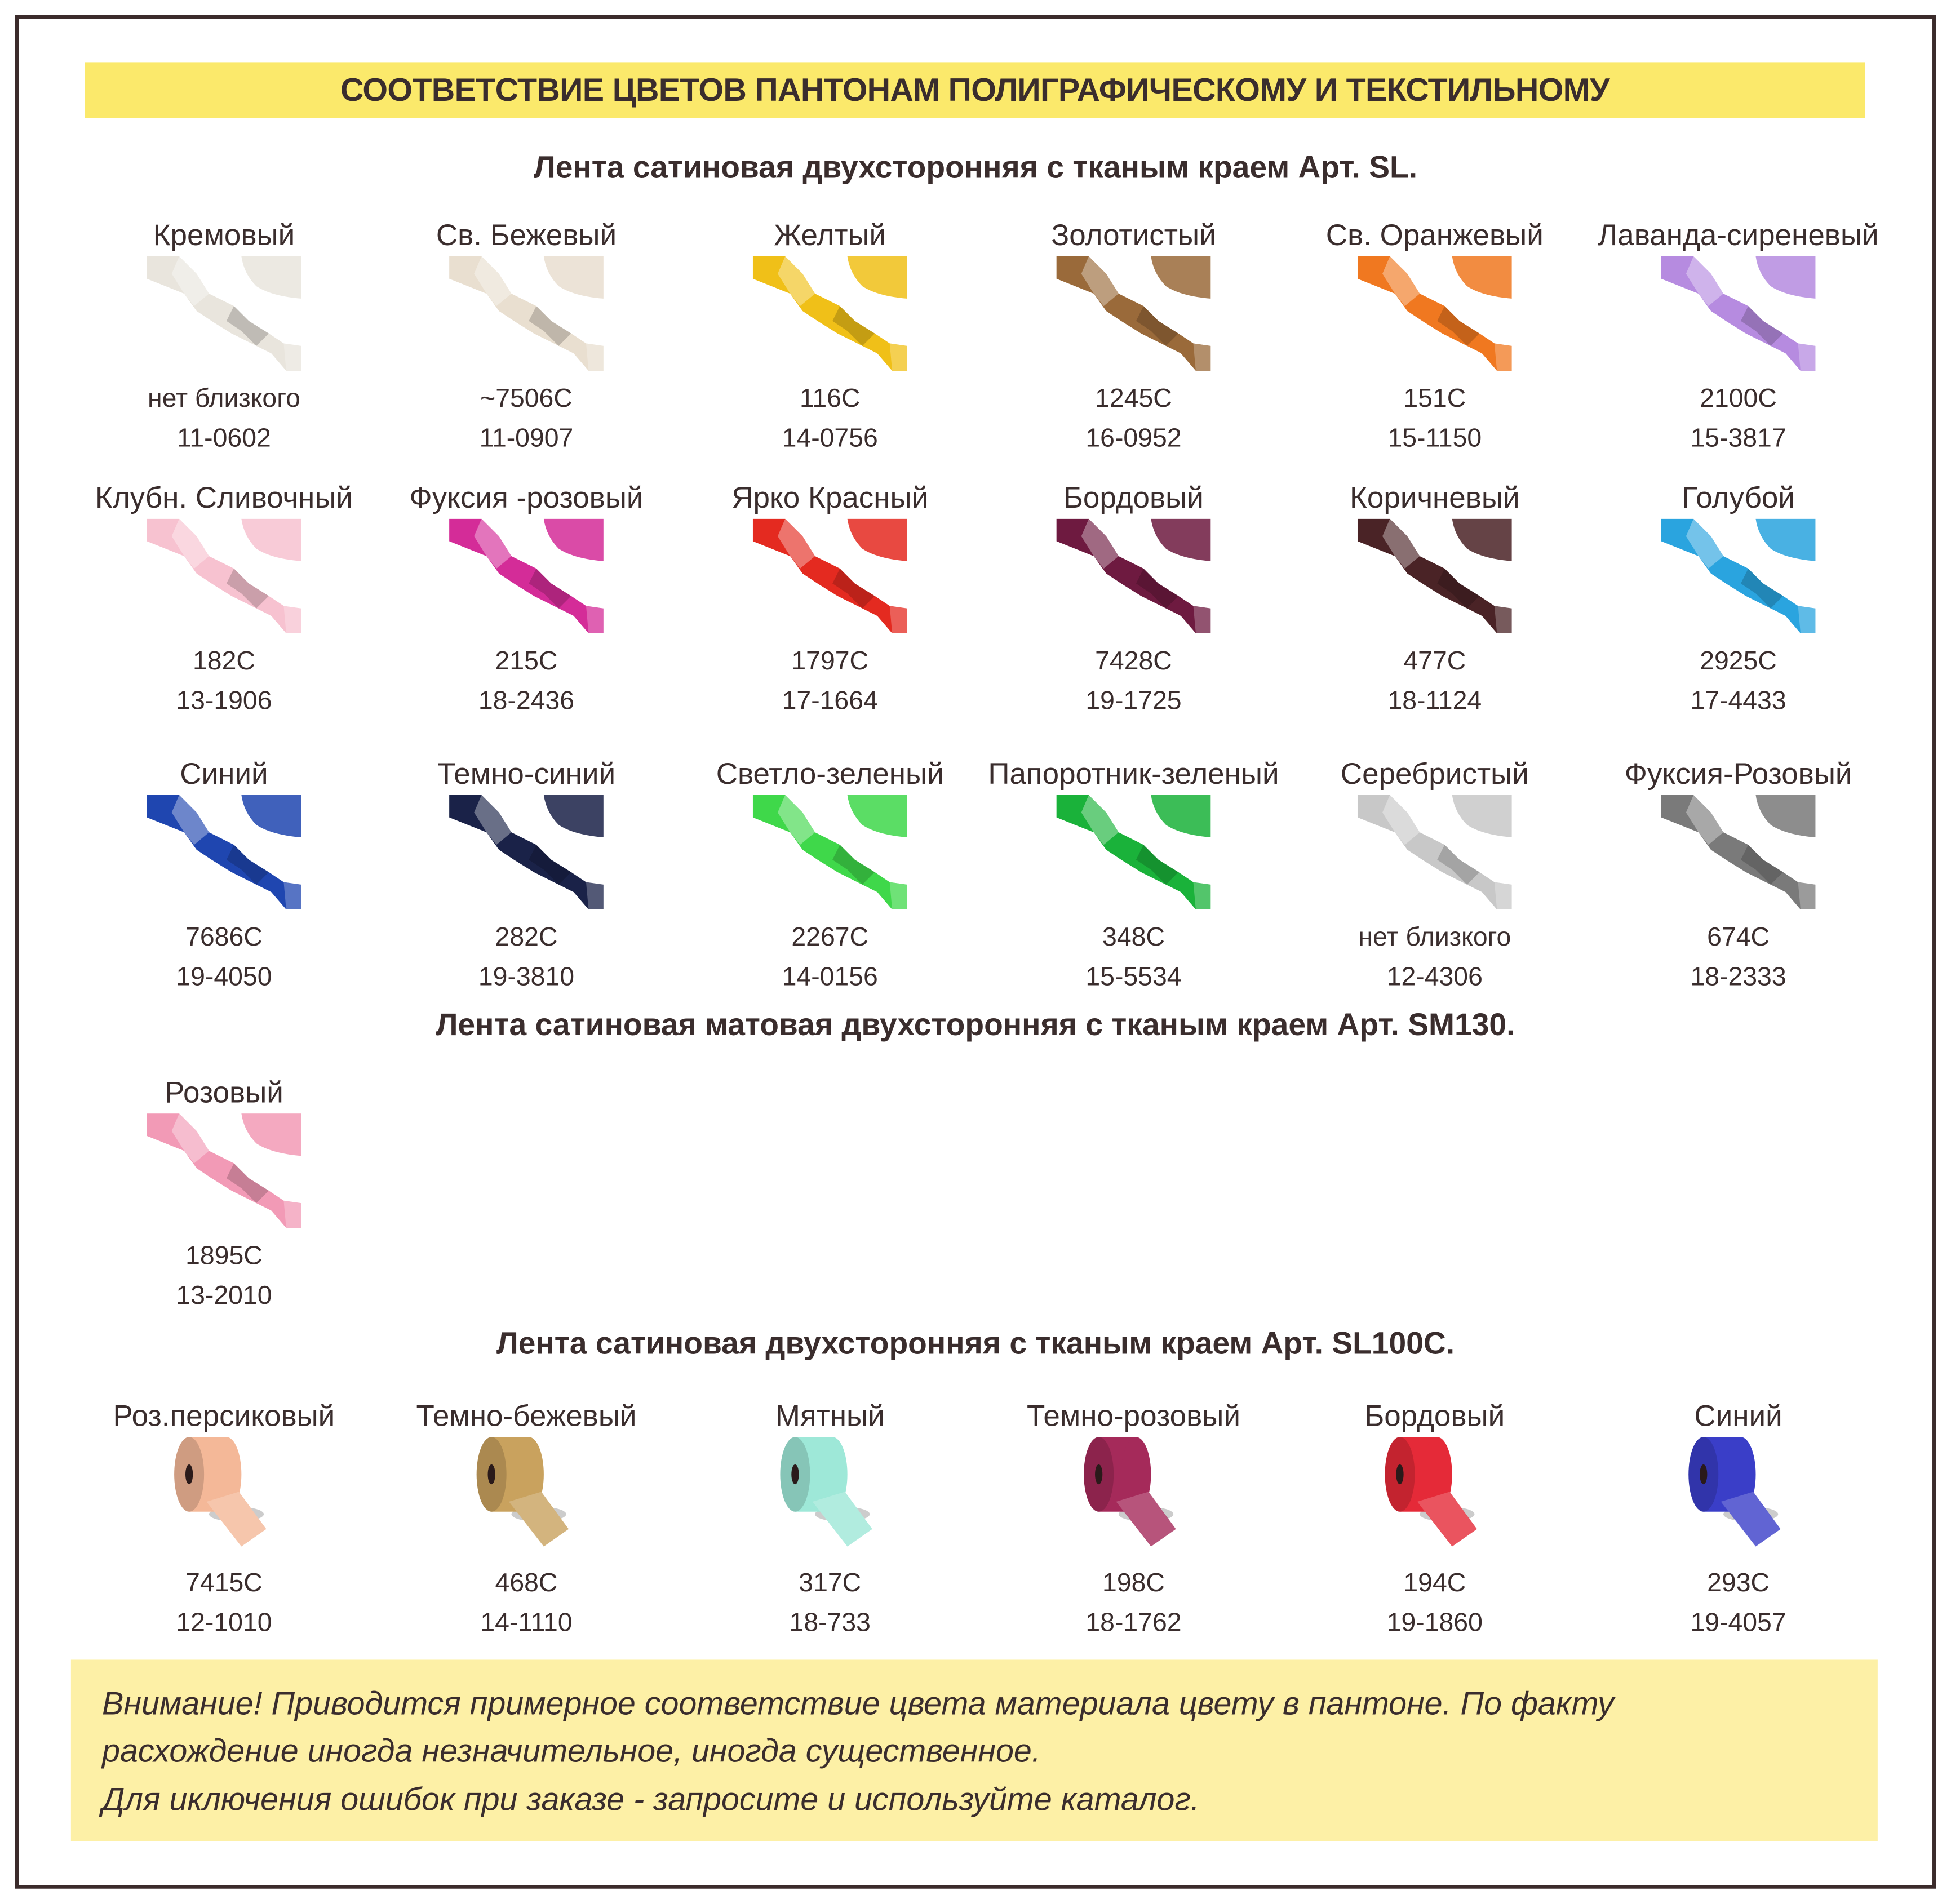  I want to click on pantone-code: 317C, so click(830, 1583).